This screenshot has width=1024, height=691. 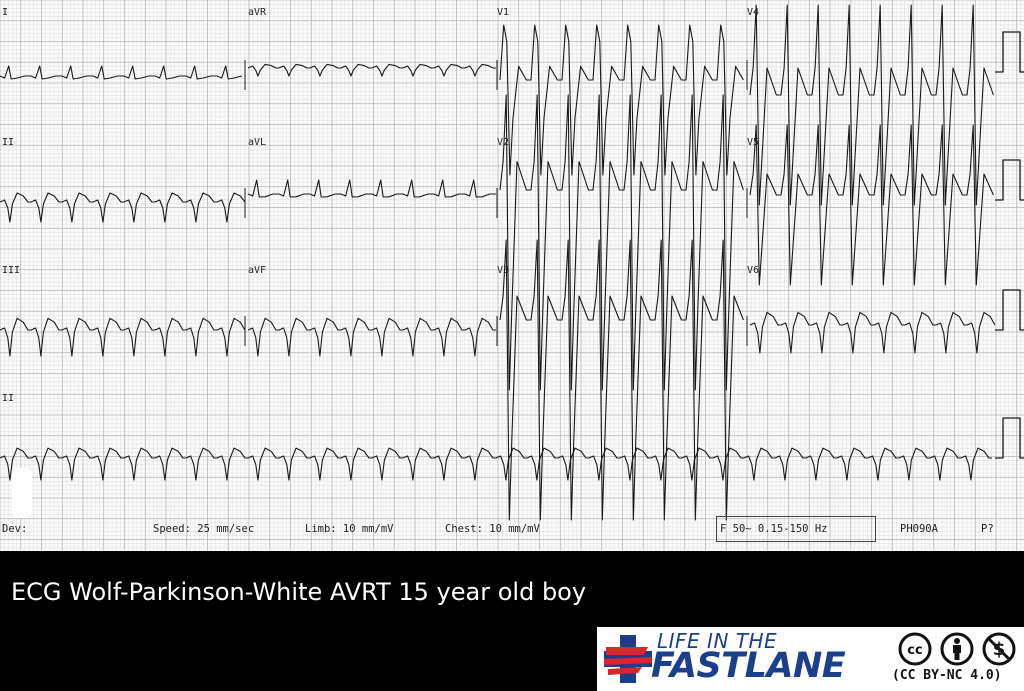 What do you see at coordinates (257, 270) in the screenshot?
I see `lead-label-aVF: aVF` at bounding box center [257, 270].